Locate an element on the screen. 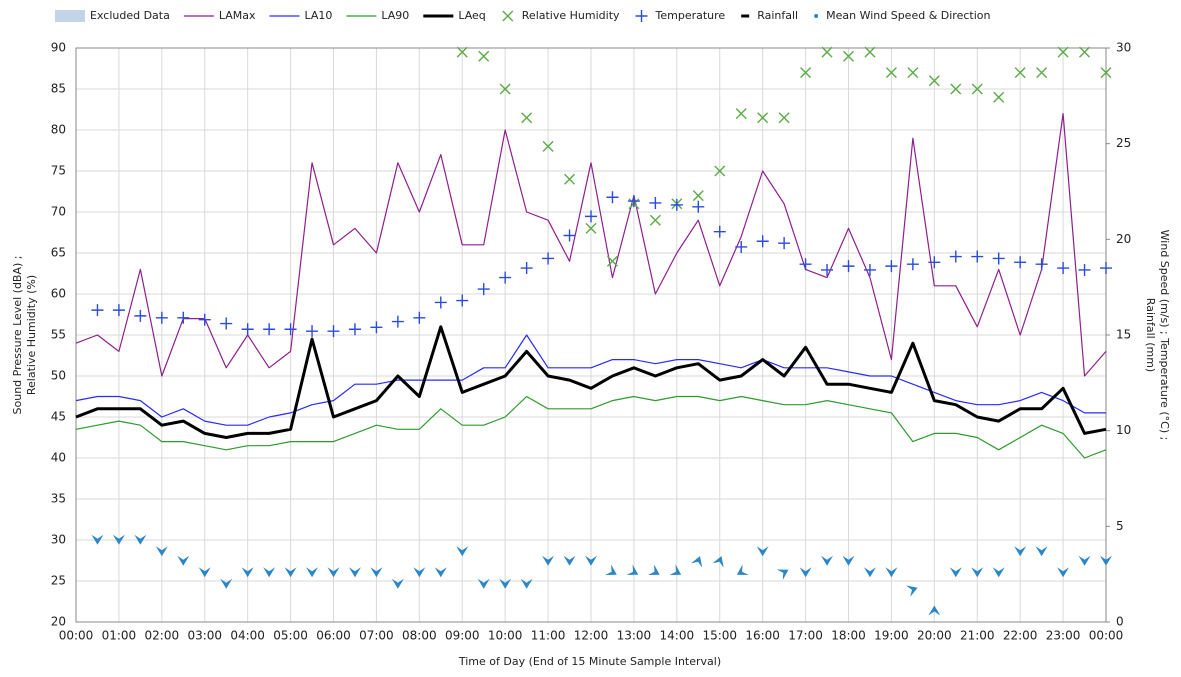  legend-item: Rainfall is located at coordinates (769, 15).